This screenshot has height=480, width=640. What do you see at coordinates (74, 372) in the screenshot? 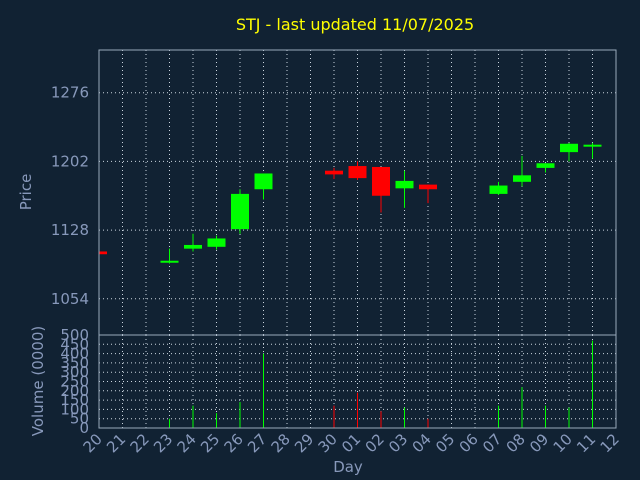
I see `volume-y-tick-label: 300` at bounding box center [74, 372].